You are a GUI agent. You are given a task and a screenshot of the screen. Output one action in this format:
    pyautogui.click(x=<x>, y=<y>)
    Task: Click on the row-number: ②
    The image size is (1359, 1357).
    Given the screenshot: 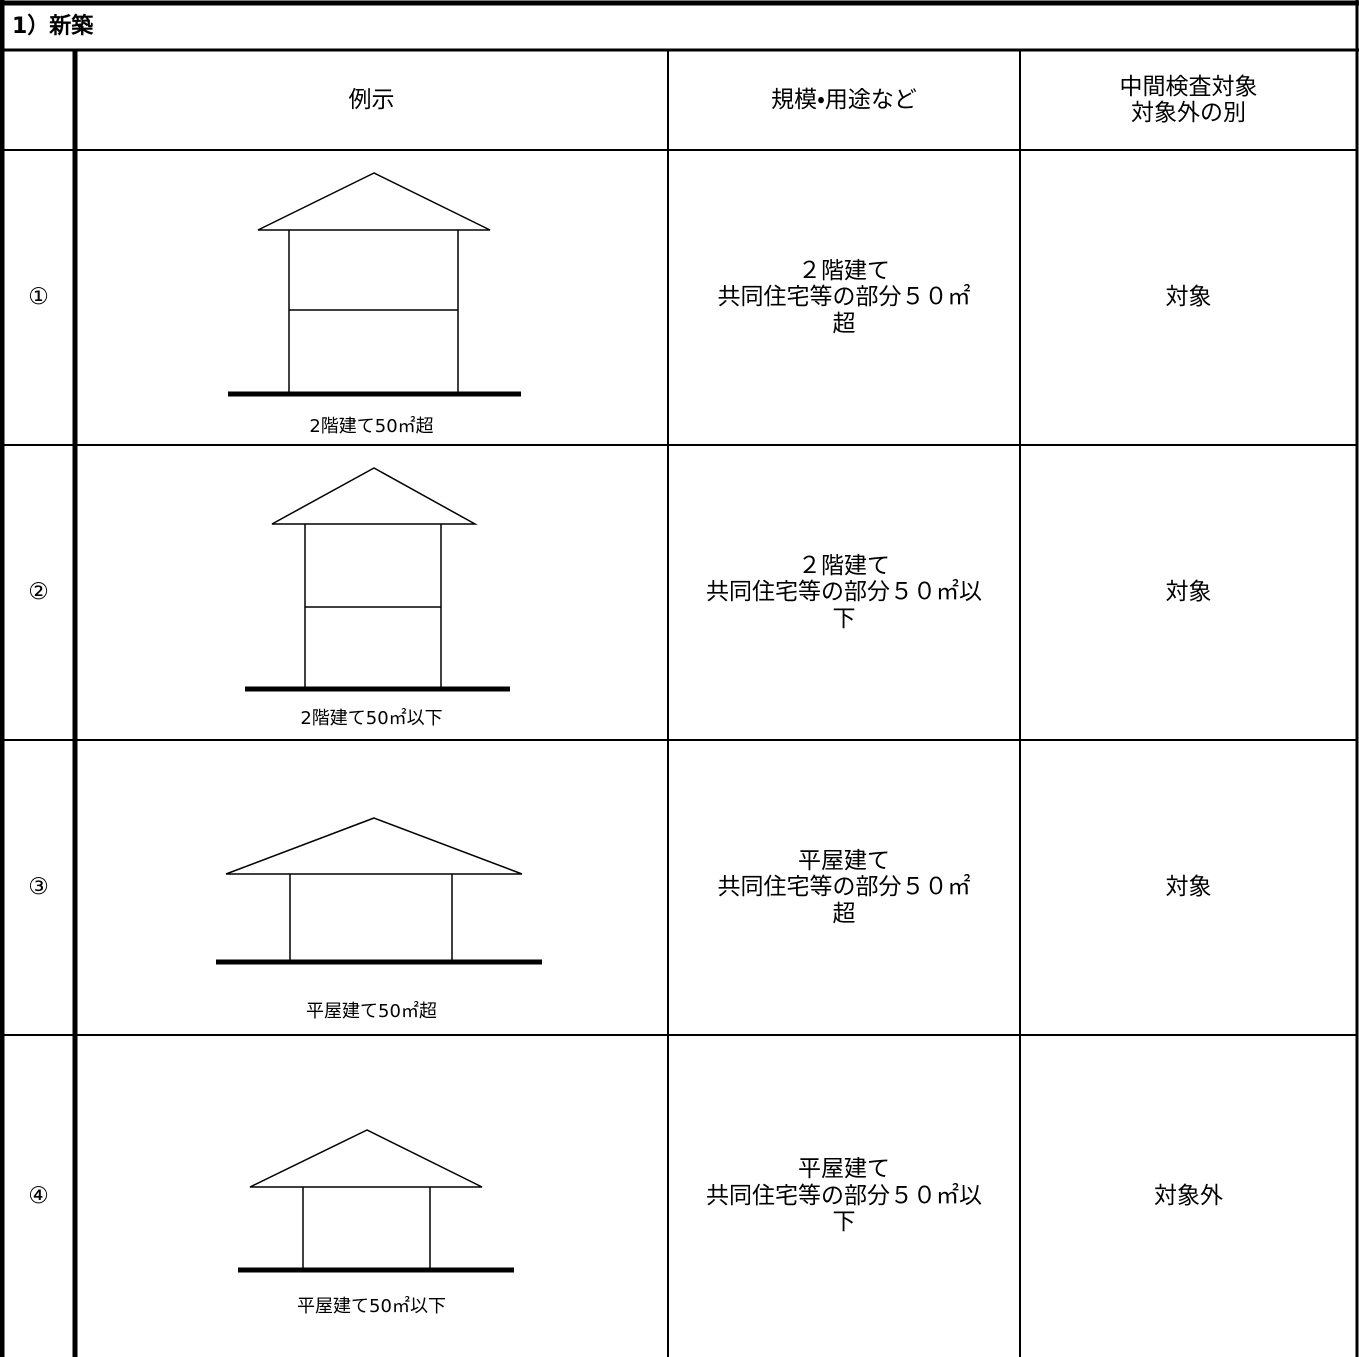 What is the action you would take?
    pyautogui.click(x=38, y=592)
    